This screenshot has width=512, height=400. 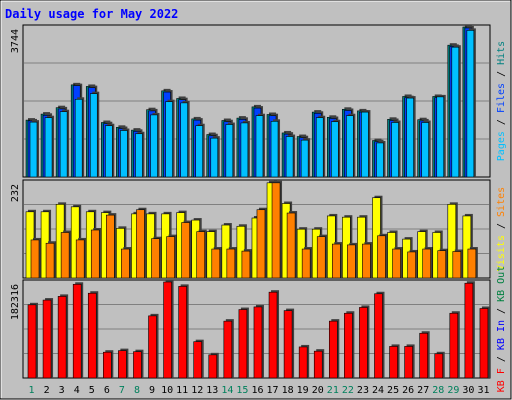 What do you see at coordinates (438, 390) in the screenshot?
I see `day-label-28: 28` at bounding box center [438, 390].